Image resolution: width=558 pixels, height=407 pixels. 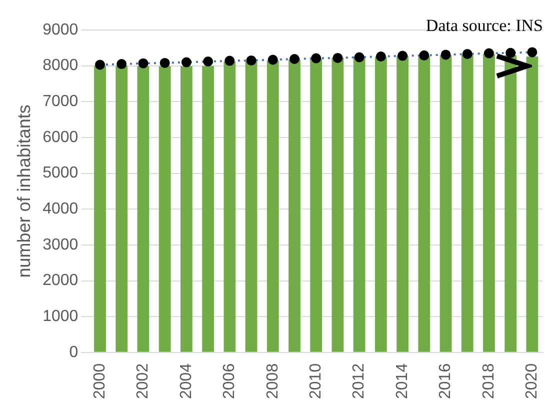 What do you see at coordinates (73, 352) in the screenshot?
I see `y-tick-label: 0` at bounding box center [73, 352].